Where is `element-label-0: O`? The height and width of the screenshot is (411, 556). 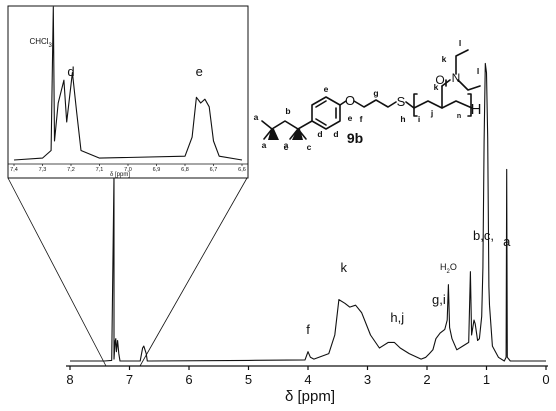
element-label-0: O is located at coordinates (350, 100).